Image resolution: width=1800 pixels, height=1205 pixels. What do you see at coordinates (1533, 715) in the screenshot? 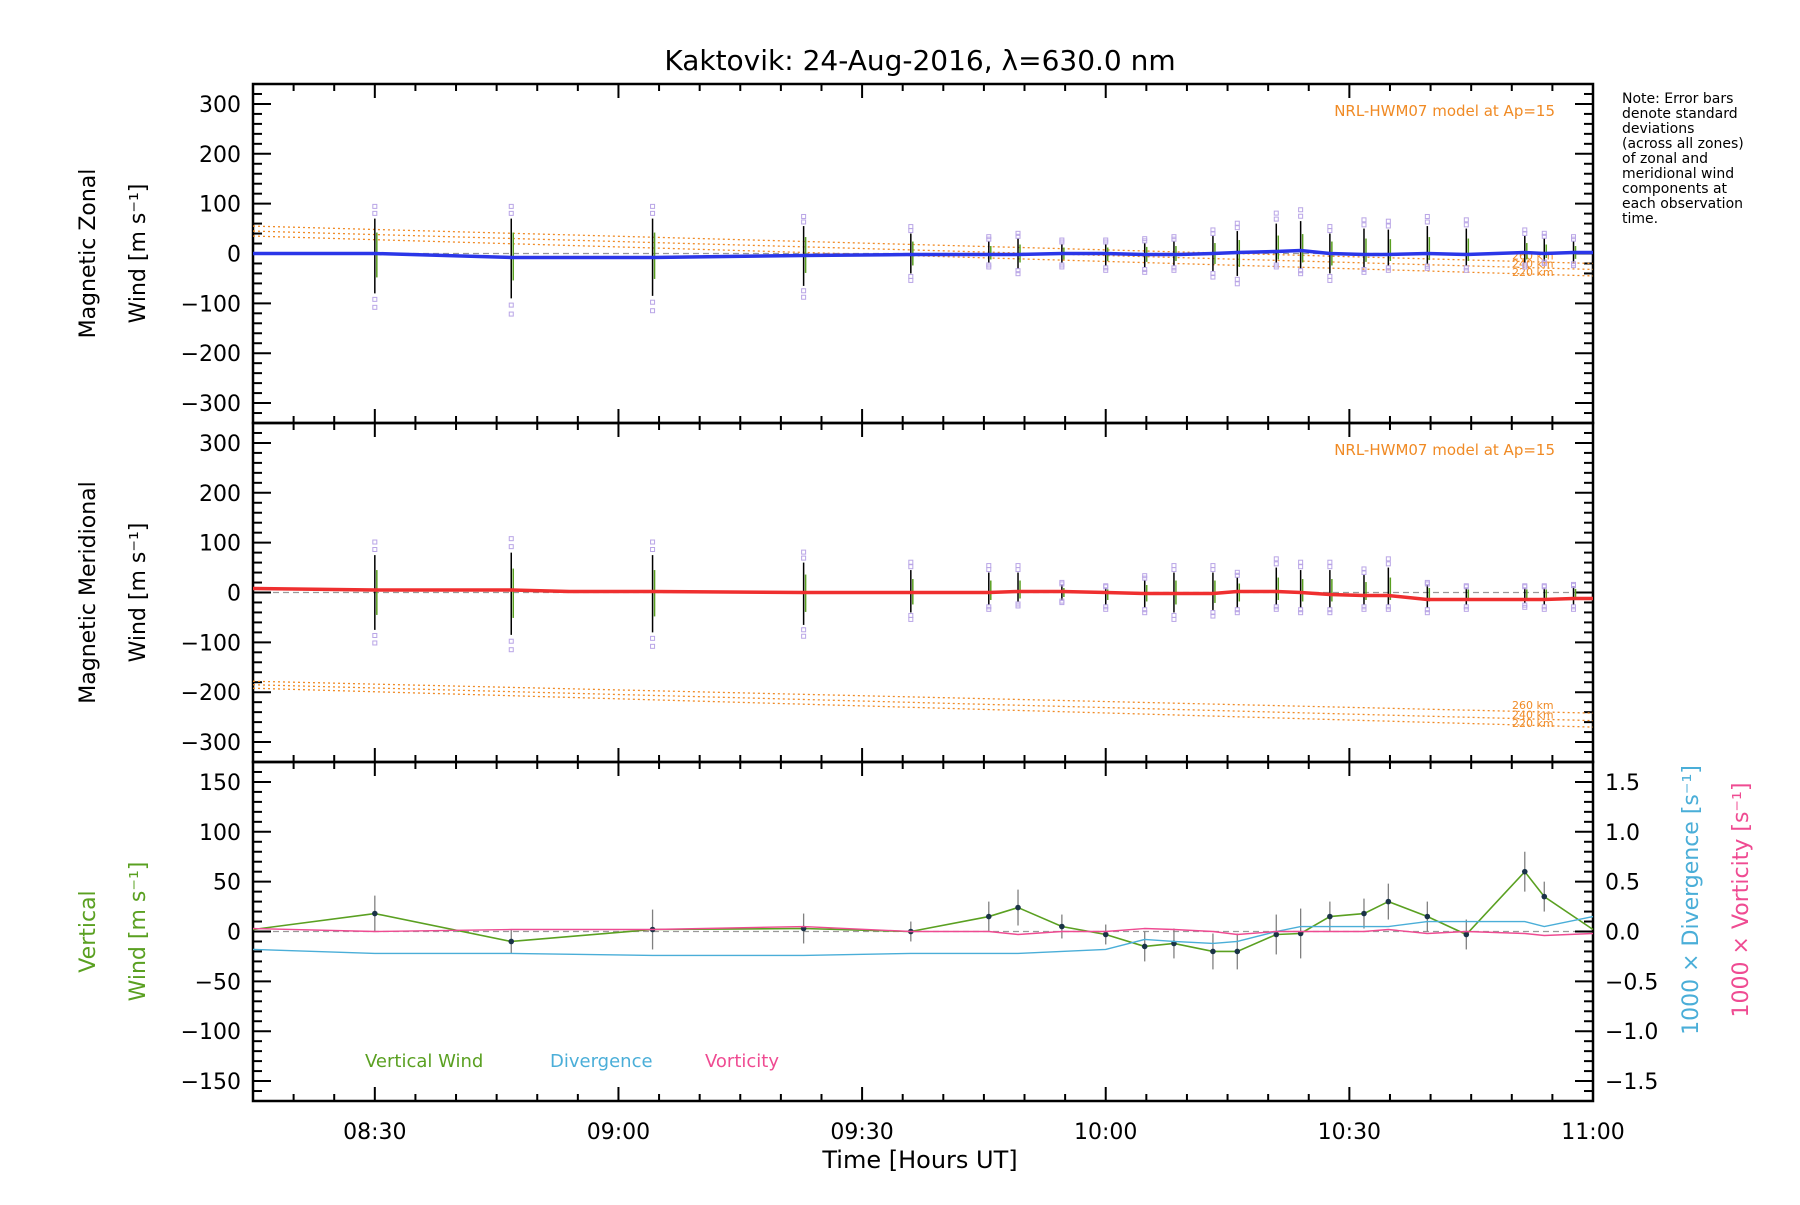
I see `altitude-label: 240 km` at bounding box center [1533, 715].